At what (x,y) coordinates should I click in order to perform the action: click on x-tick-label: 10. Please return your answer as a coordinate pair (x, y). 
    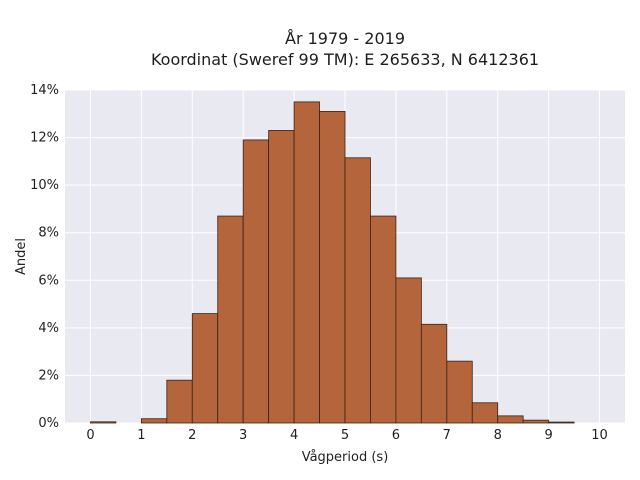
    Looking at the image, I should click on (599, 435).